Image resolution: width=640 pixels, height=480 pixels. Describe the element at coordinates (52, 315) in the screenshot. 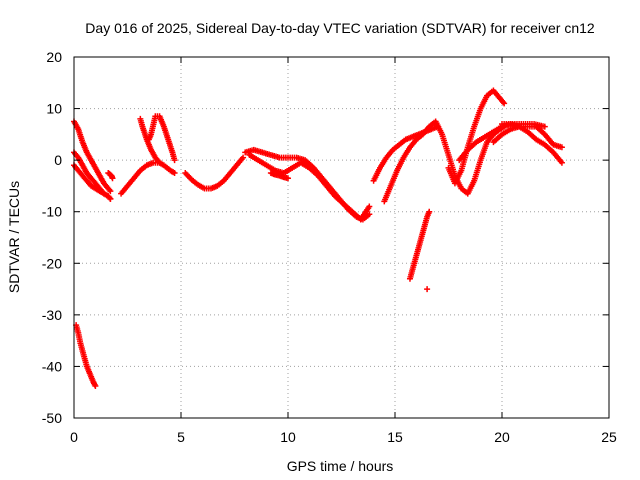

I see `y-tick-label: -30` at that location.